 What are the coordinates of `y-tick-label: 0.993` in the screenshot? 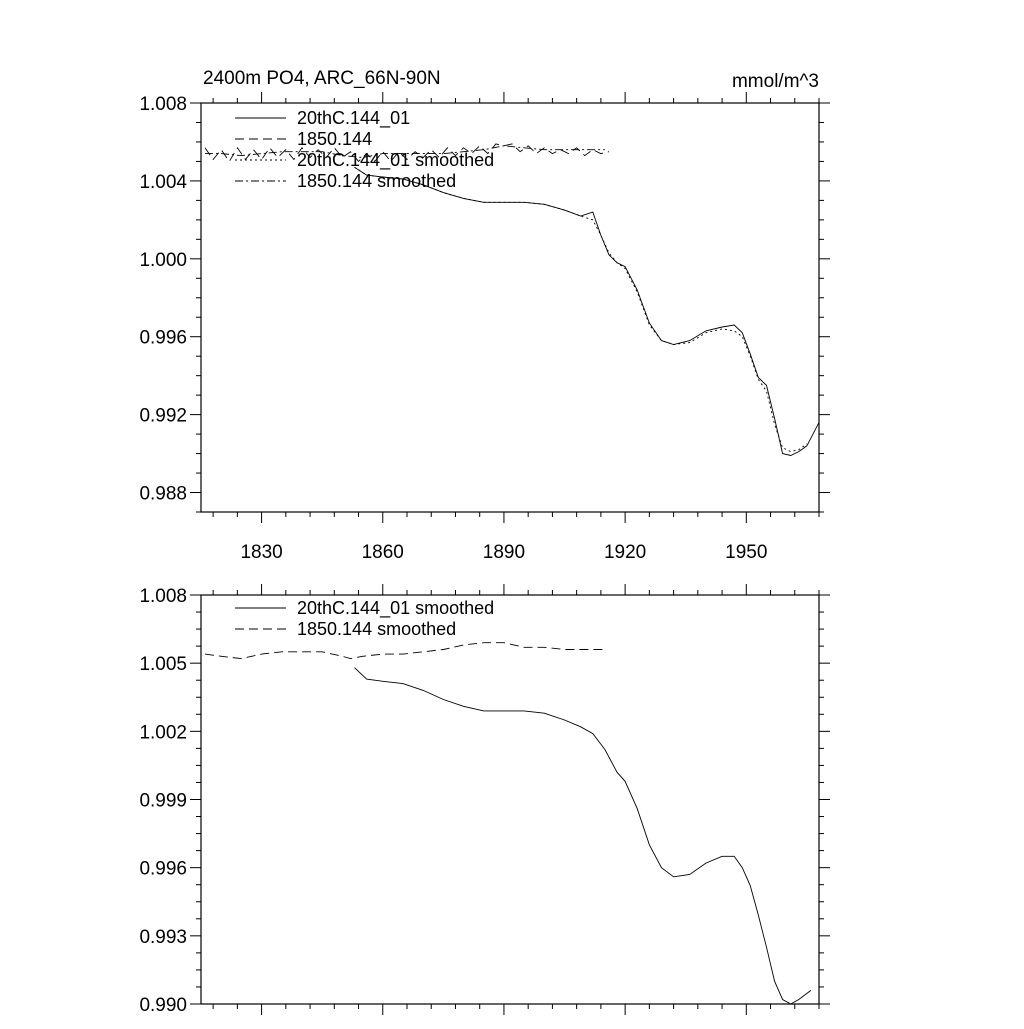 It's located at (163, 937).